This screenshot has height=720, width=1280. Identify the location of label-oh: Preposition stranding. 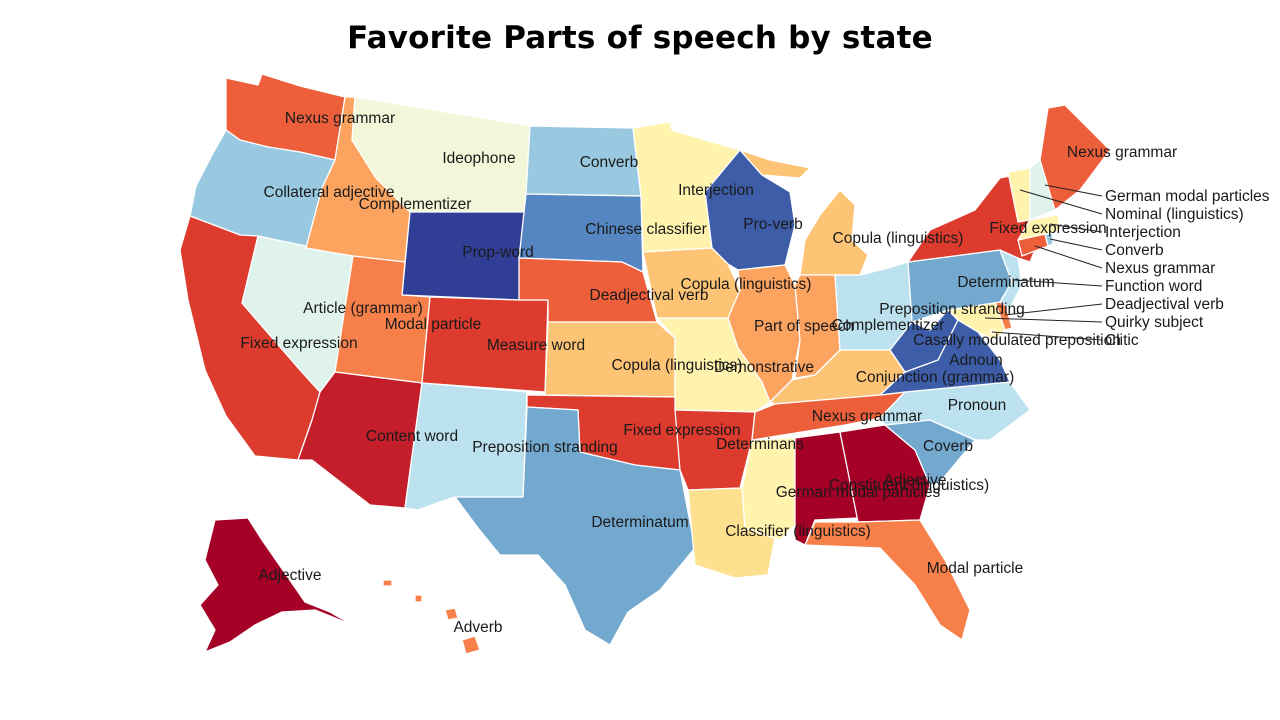
(952, 309).